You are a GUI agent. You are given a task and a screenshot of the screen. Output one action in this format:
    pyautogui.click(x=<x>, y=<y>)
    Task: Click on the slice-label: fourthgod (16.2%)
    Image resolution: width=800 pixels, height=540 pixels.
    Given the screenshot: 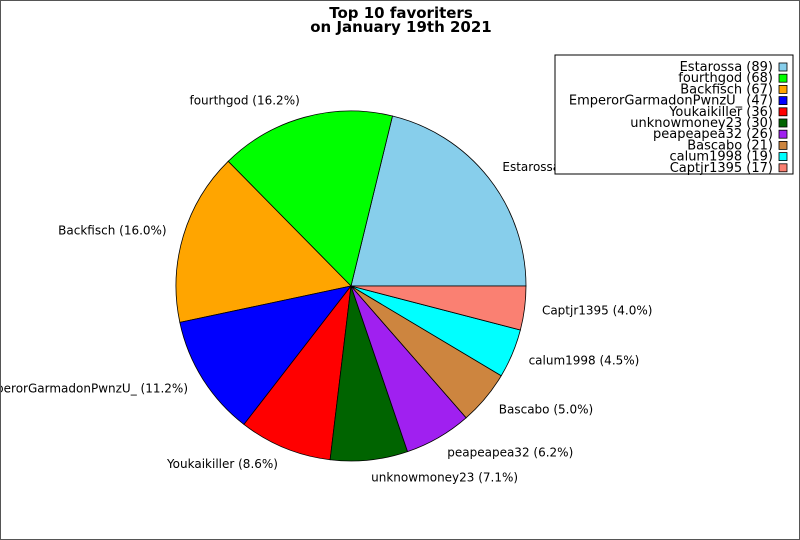 What is the action you would take?
    pyautogui.click(x=244, y=100)
    